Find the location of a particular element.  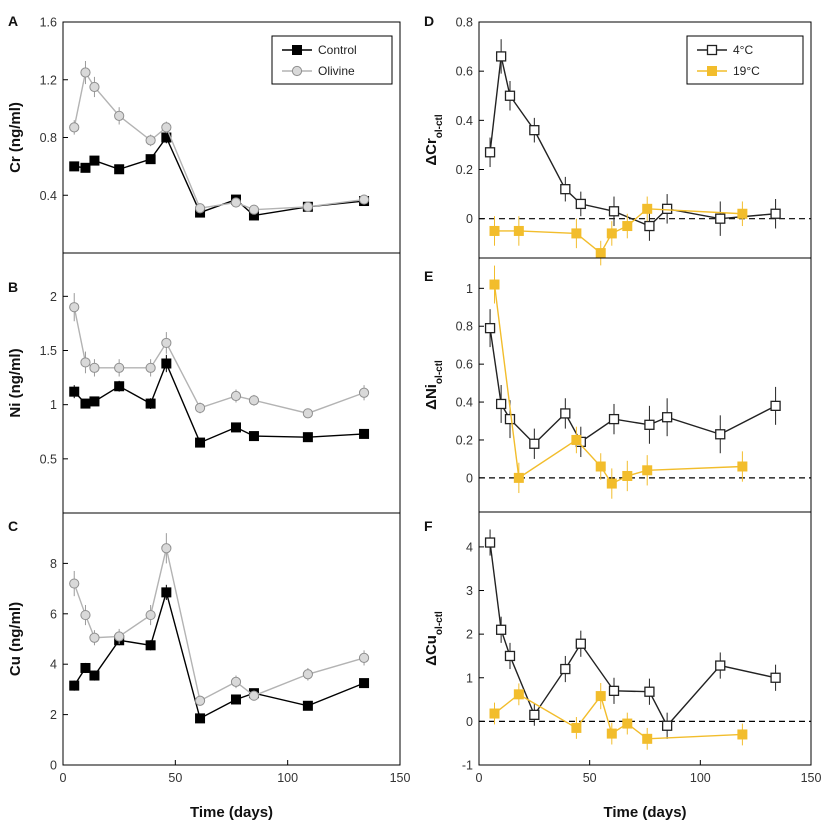

series-control is located at coordinates (219, 401).